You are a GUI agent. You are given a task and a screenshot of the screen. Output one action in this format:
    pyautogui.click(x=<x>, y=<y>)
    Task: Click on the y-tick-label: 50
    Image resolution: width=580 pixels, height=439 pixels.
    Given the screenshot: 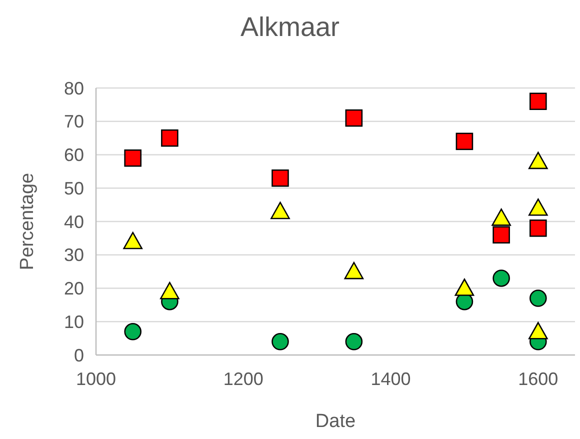 What is the action you would take?
    pyautogui.click(x=74, y=188)
    